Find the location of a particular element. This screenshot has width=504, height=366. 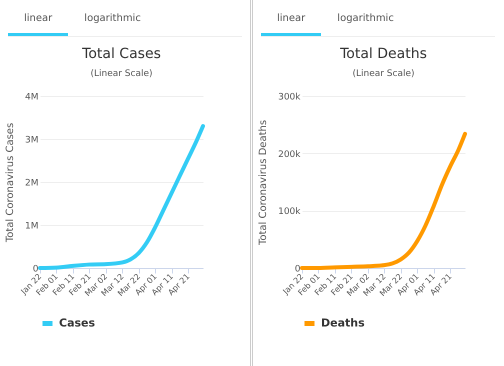

y-tick-label: 300k is located at coordinates (290, 97).